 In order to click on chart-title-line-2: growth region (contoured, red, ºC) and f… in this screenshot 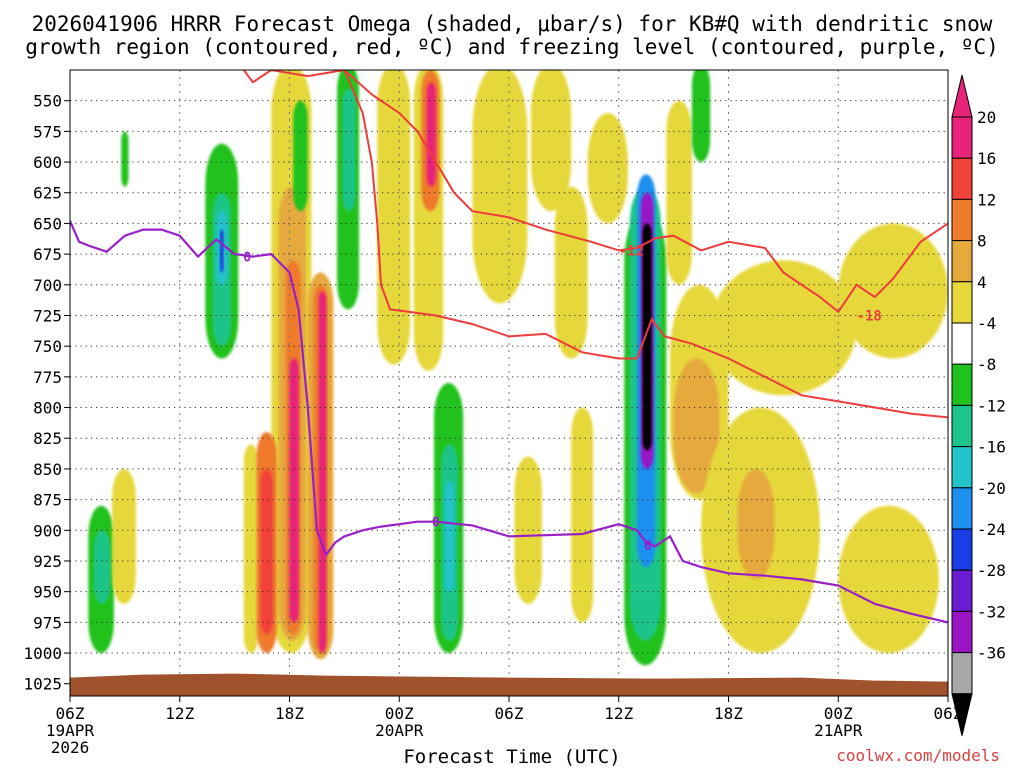, I will do `click(512, 47)`.